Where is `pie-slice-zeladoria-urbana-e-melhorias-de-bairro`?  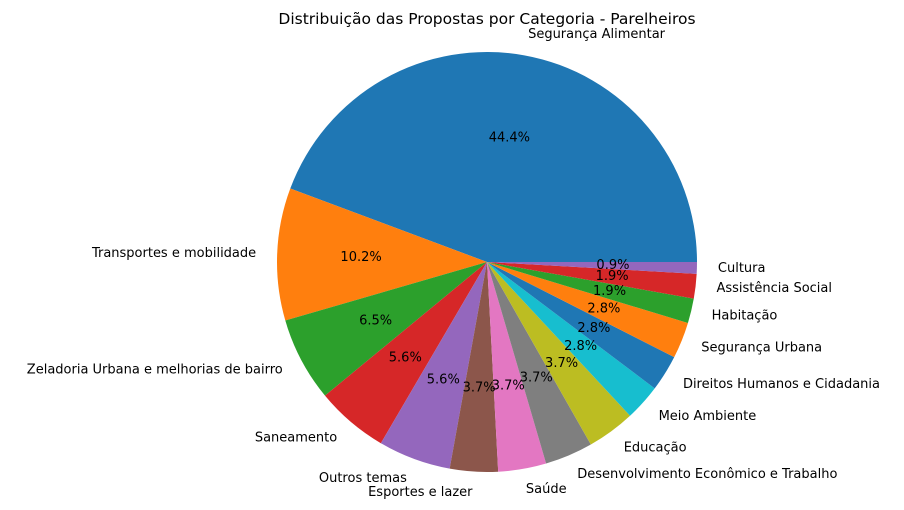
pie-slice-zeladoria-urbana-e-melhorias-de-bairro is located at coordinates (386, 329).